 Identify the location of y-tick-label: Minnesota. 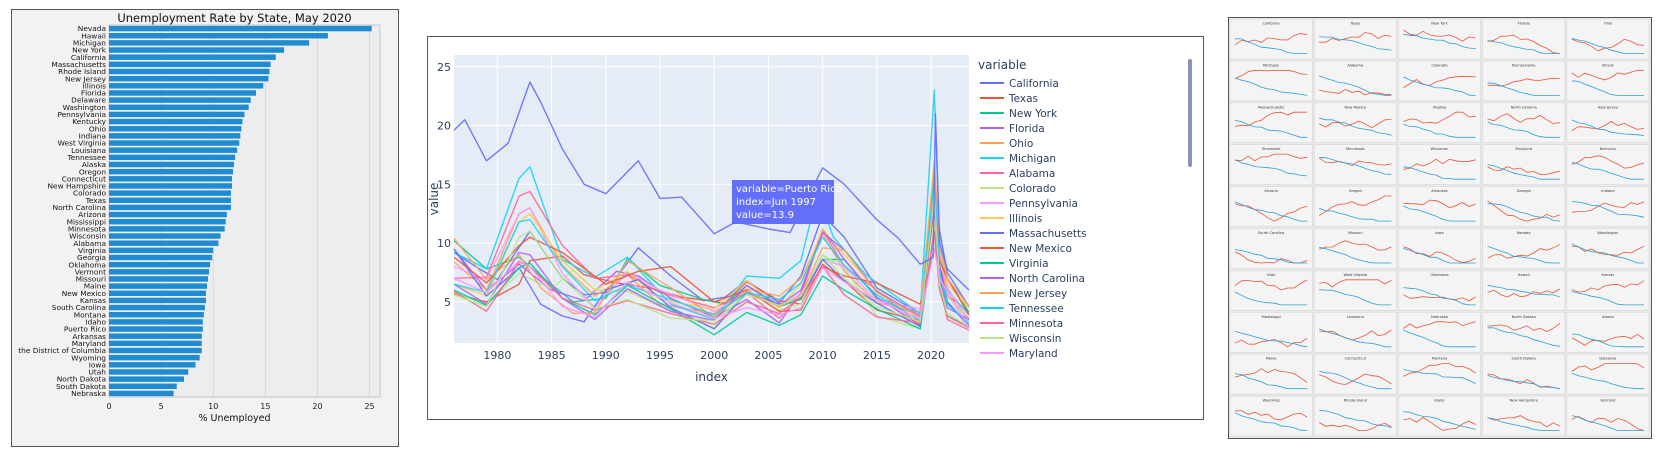
(87, 228).